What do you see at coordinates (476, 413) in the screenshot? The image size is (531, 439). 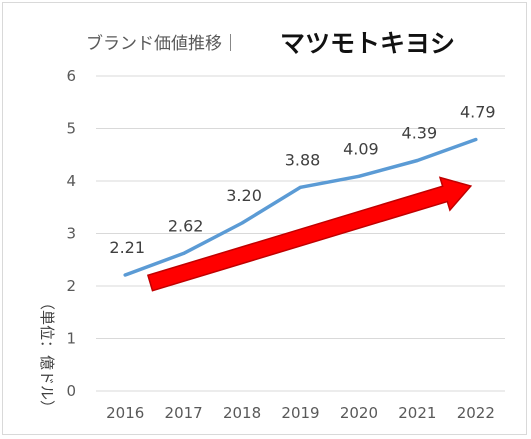 I see `x-tick-label: 2022` at bounding box center [476, 413].